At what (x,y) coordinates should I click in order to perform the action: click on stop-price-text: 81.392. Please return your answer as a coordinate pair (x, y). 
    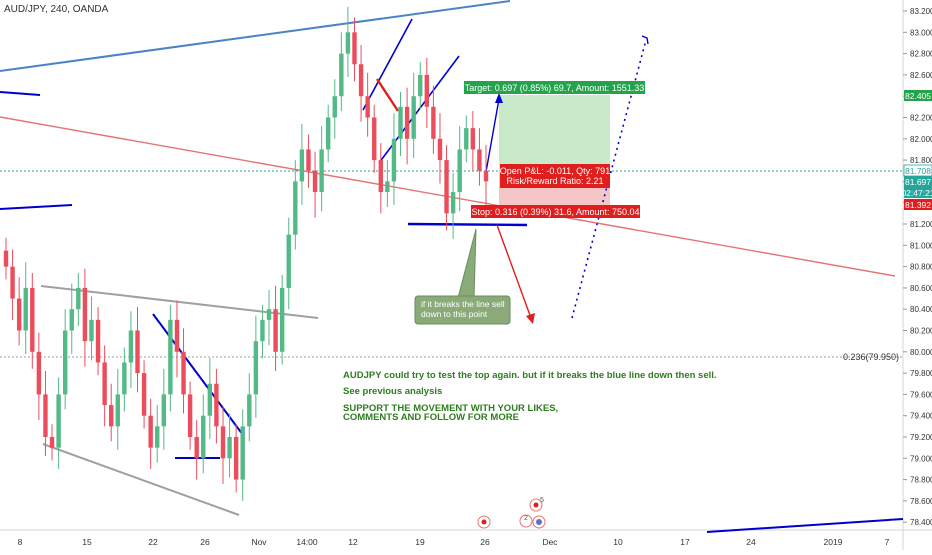
    Looking at the image, I should click on (918, 205).